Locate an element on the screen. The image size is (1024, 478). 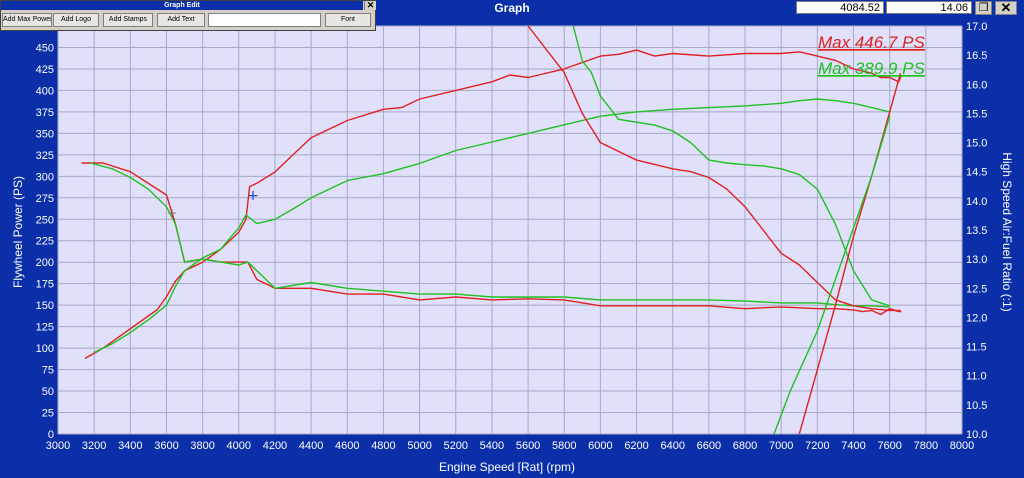
y-right-tick-label: 10.0 is located at coordinates (976, 435).